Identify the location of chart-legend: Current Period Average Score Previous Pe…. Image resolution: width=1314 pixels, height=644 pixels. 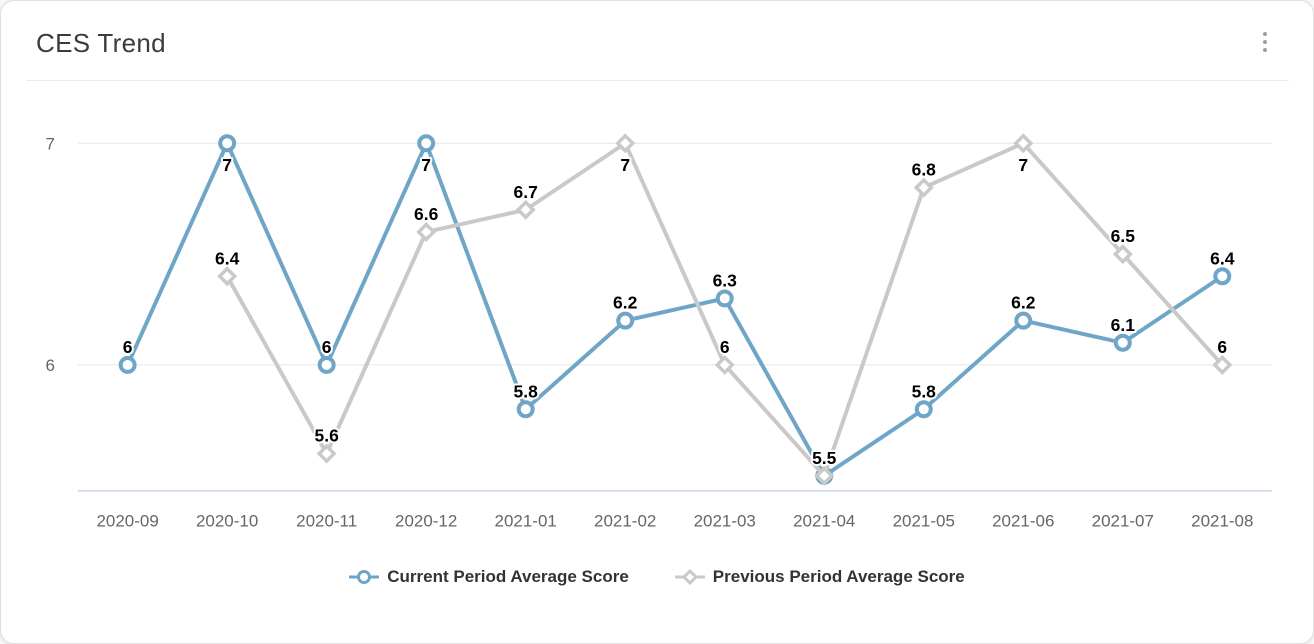
(657, 577).